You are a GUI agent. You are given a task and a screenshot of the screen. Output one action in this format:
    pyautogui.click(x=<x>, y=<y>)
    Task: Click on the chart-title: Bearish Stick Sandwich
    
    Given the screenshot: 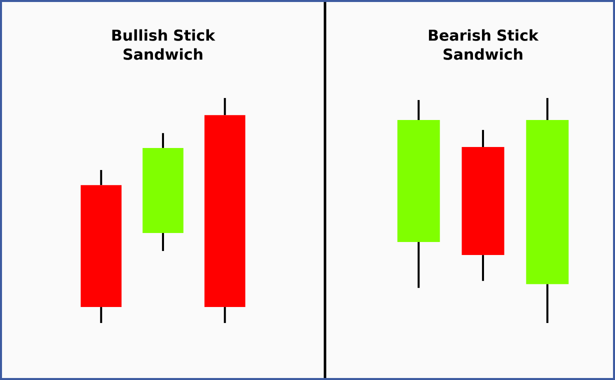 What is the action you would take?
    pyautogui.click(x=483, y=44)
    